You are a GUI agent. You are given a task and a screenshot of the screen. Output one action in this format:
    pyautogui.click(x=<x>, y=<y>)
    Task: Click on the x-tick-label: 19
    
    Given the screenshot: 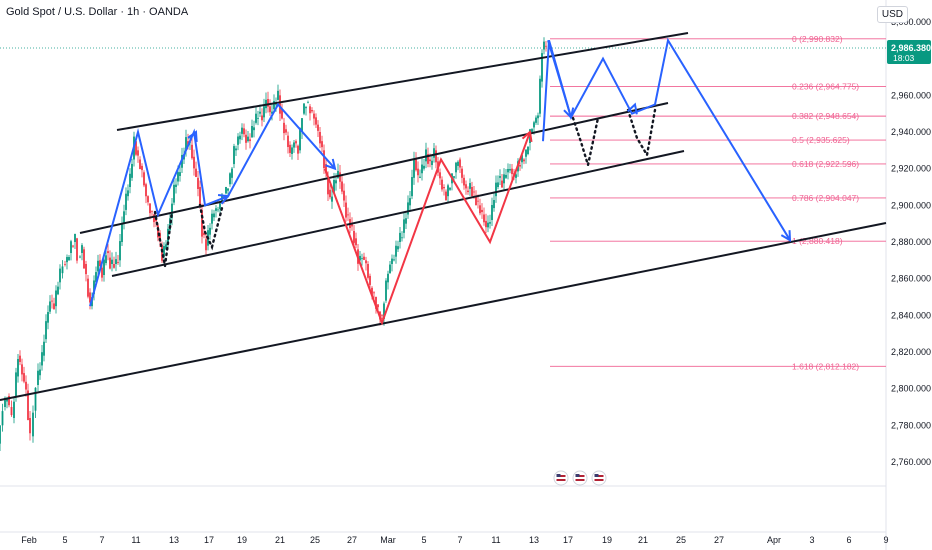 What is the action you would take?
    pyautogui.click(x=607, y=540)
    